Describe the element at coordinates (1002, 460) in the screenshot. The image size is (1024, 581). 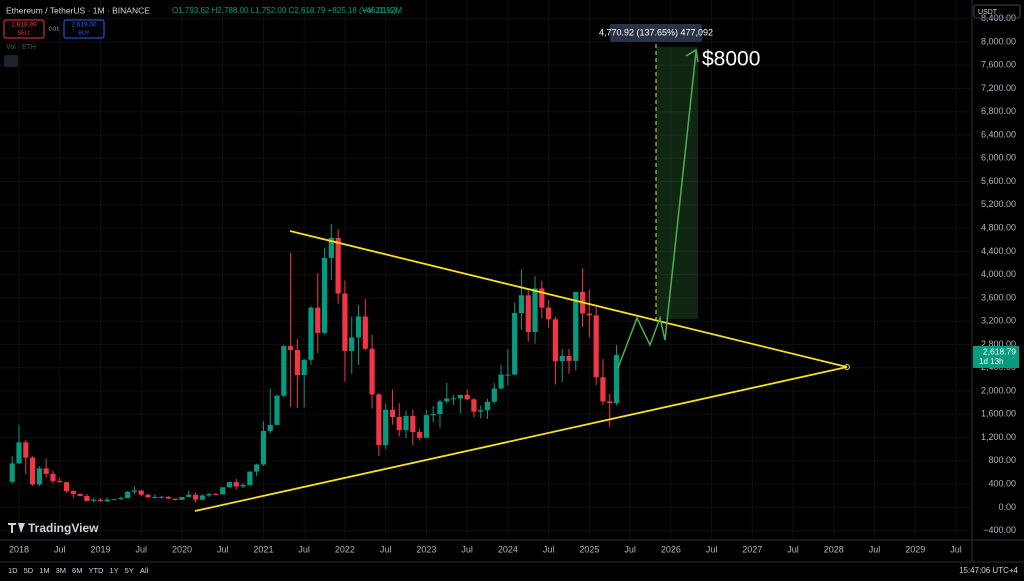
I see `y-tick-label: 800.00` at that location.